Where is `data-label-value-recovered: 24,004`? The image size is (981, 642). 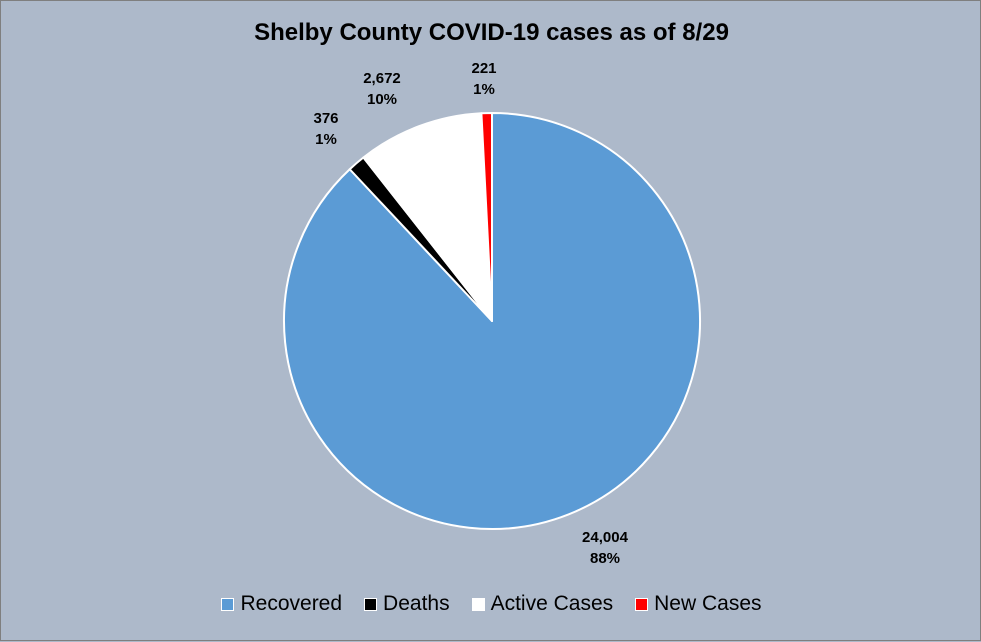 data-label-value-recovered: 24,004 is located at coordinates (605, 537).